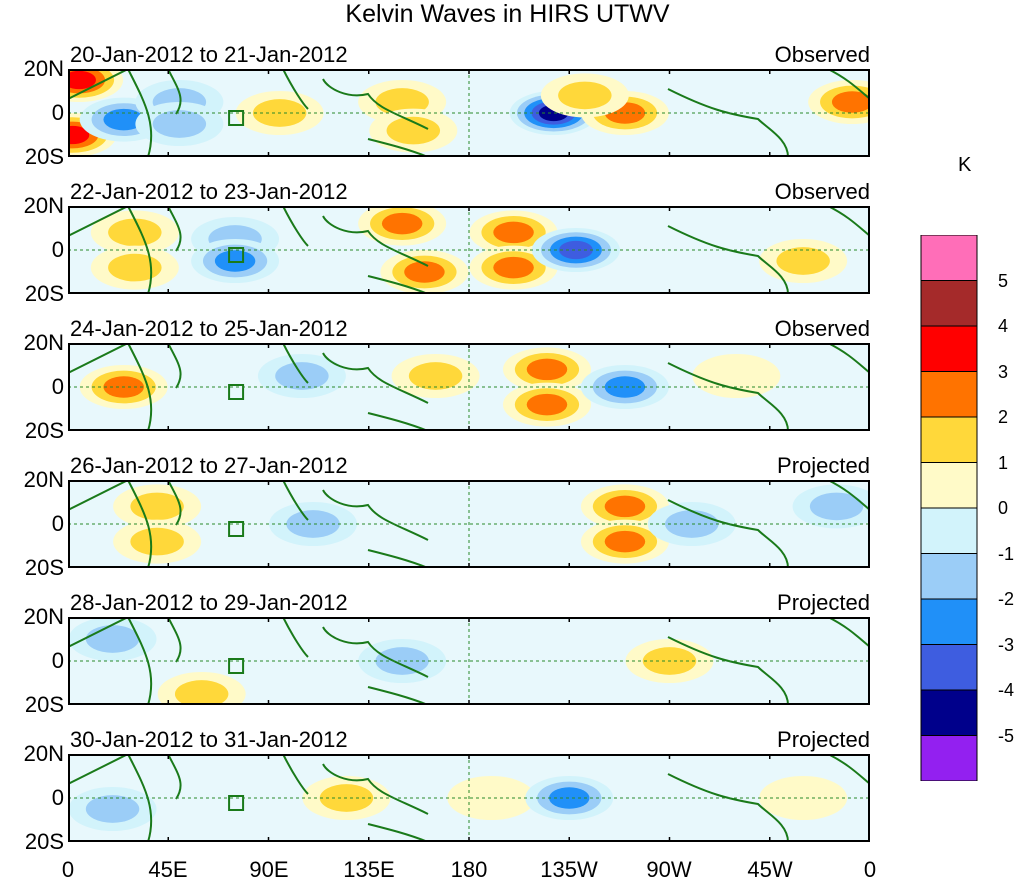 The image size is (1015, 887). I want to click on colorbar-label: 1, so click(1003, 462).